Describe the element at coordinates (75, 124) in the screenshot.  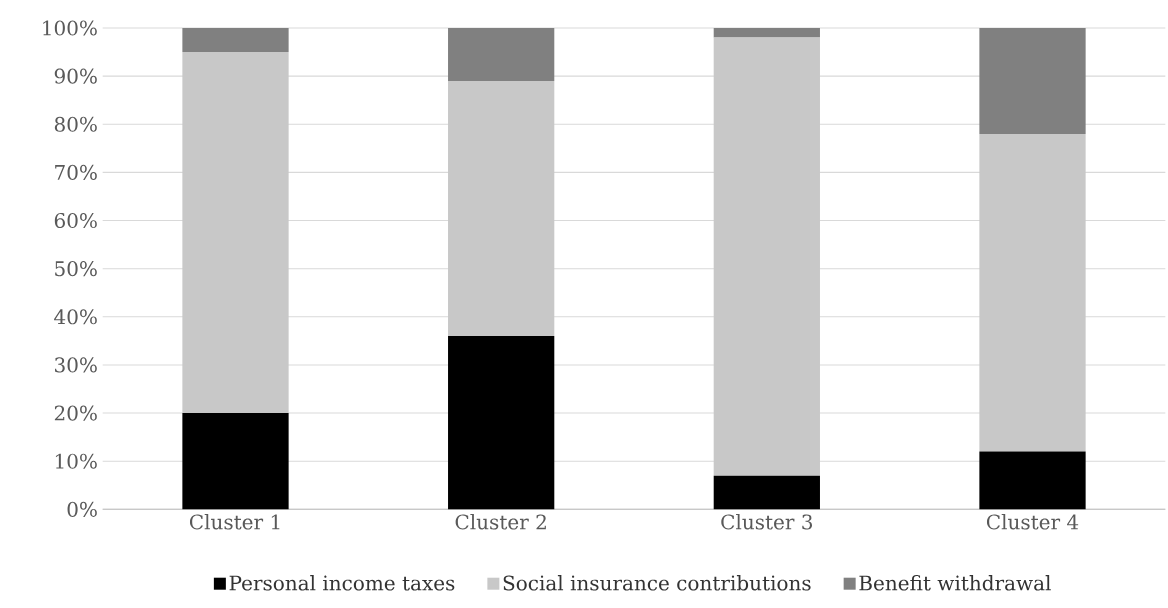
I see `y-tick-label: 80%` at that location.